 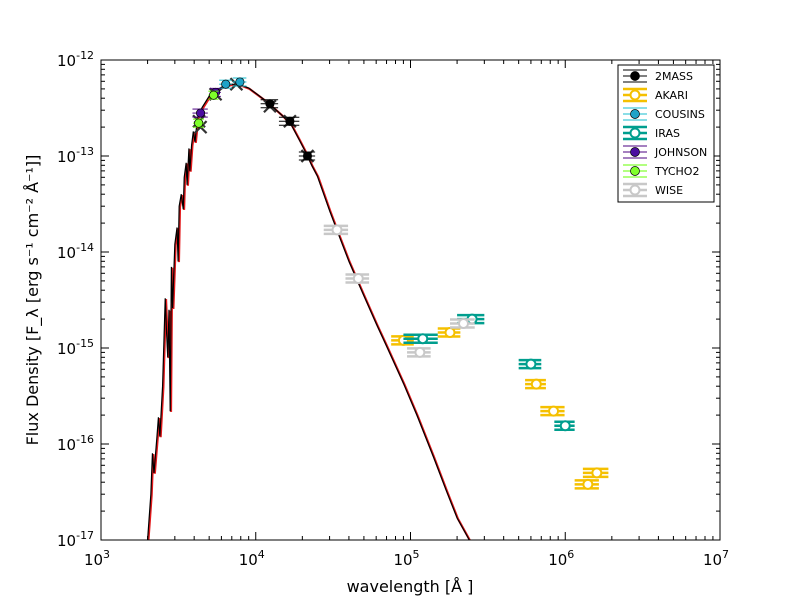 I want to click on legend-entry-cousins: COUSINS, so click(x=664, y=114).